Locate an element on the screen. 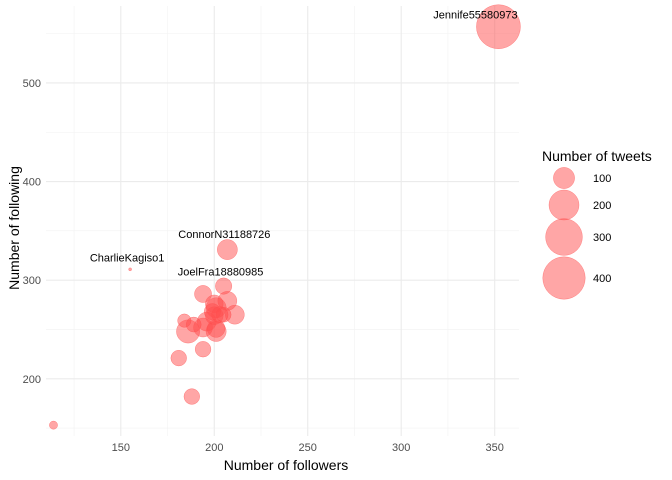  y-tick-label: 300 is located at coordinates (32, 281).